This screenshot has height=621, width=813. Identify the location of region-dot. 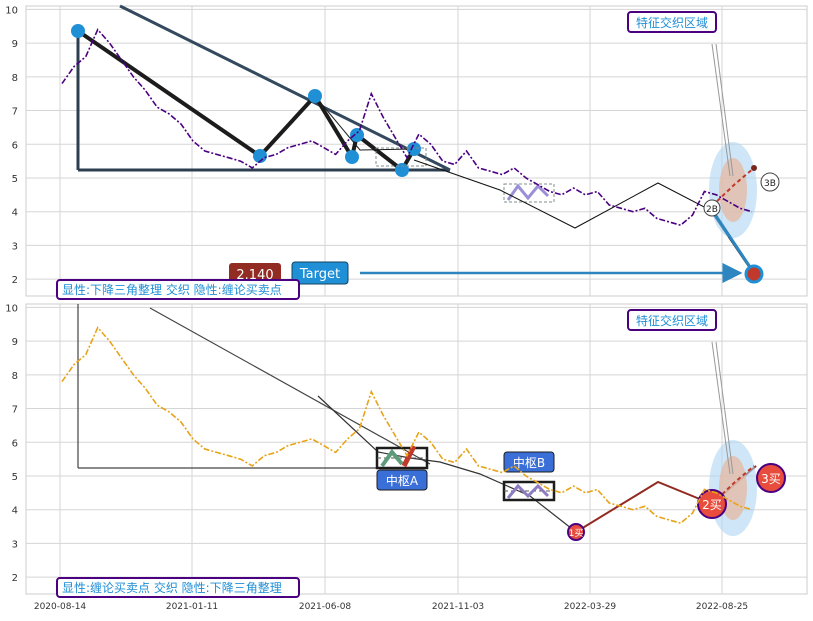
(754, 168).